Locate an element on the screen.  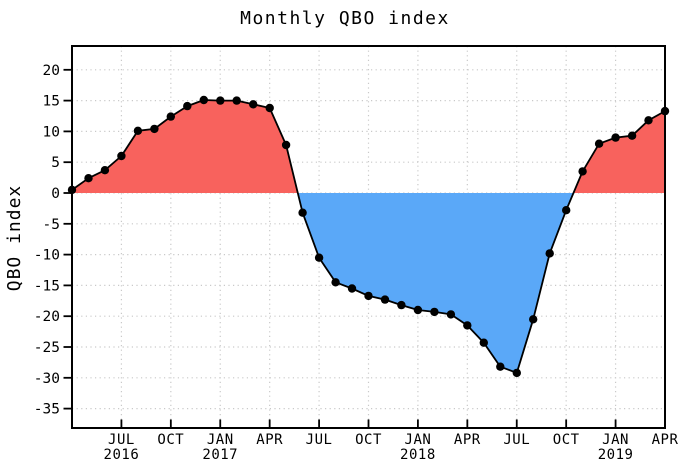
y-tick-label: 5 is located at coordinates (55, 163).